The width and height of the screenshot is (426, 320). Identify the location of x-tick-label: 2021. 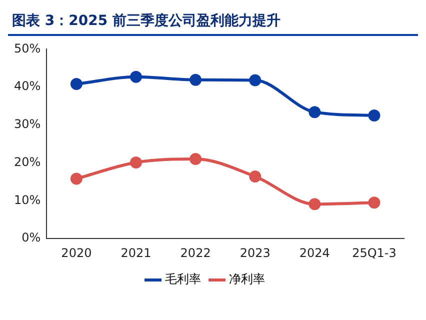
(136, 253).